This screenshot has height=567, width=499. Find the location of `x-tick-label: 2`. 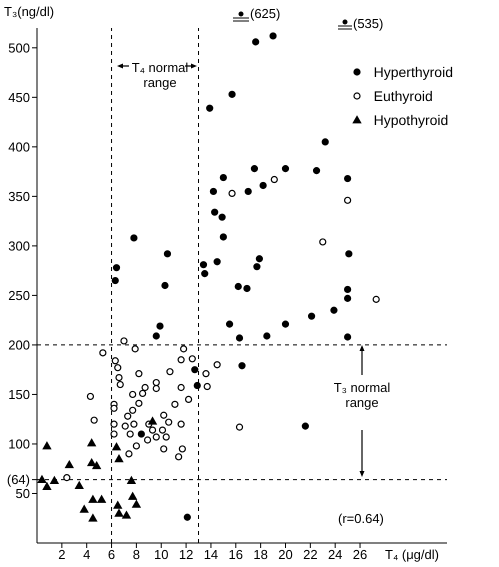

x-tick-label: 2 is located at coordinates (62, 554).